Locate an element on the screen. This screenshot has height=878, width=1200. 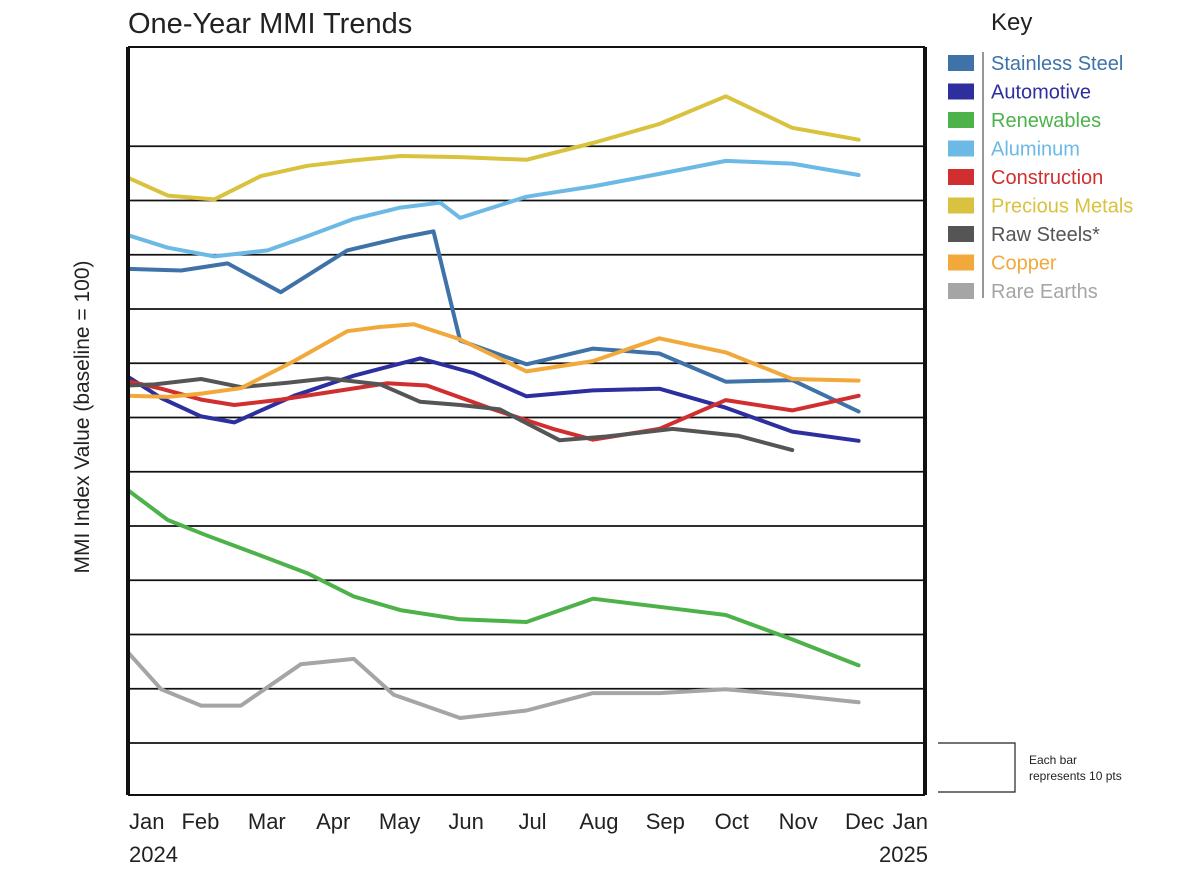
x-tick-year-label: 2025 is located at coordinates (903, 854).